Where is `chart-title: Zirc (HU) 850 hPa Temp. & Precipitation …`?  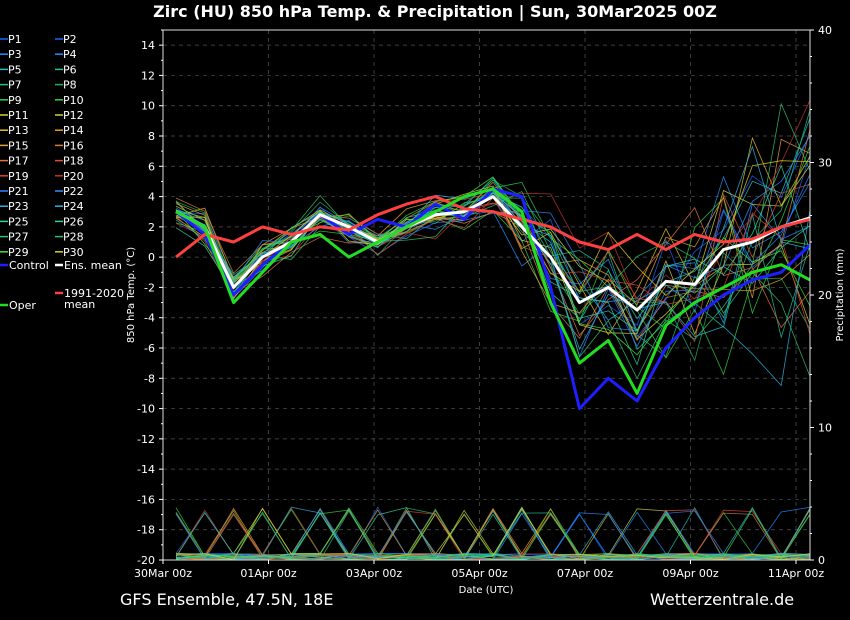 chart-title: Zirc (HU) 850 hPa Temp. & Precipitation … is located at coordinates (435, 11).